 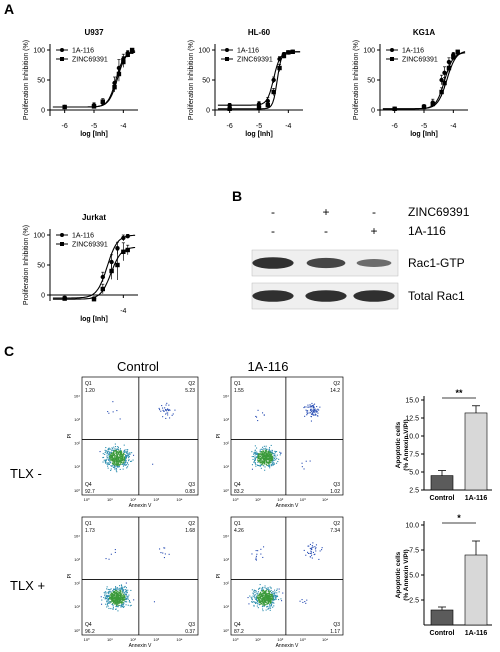 What do you see at coordinates (235, 639) in the screenshot?
I see `x-decade-label: 10⁰` at bounding box center [235, 639].